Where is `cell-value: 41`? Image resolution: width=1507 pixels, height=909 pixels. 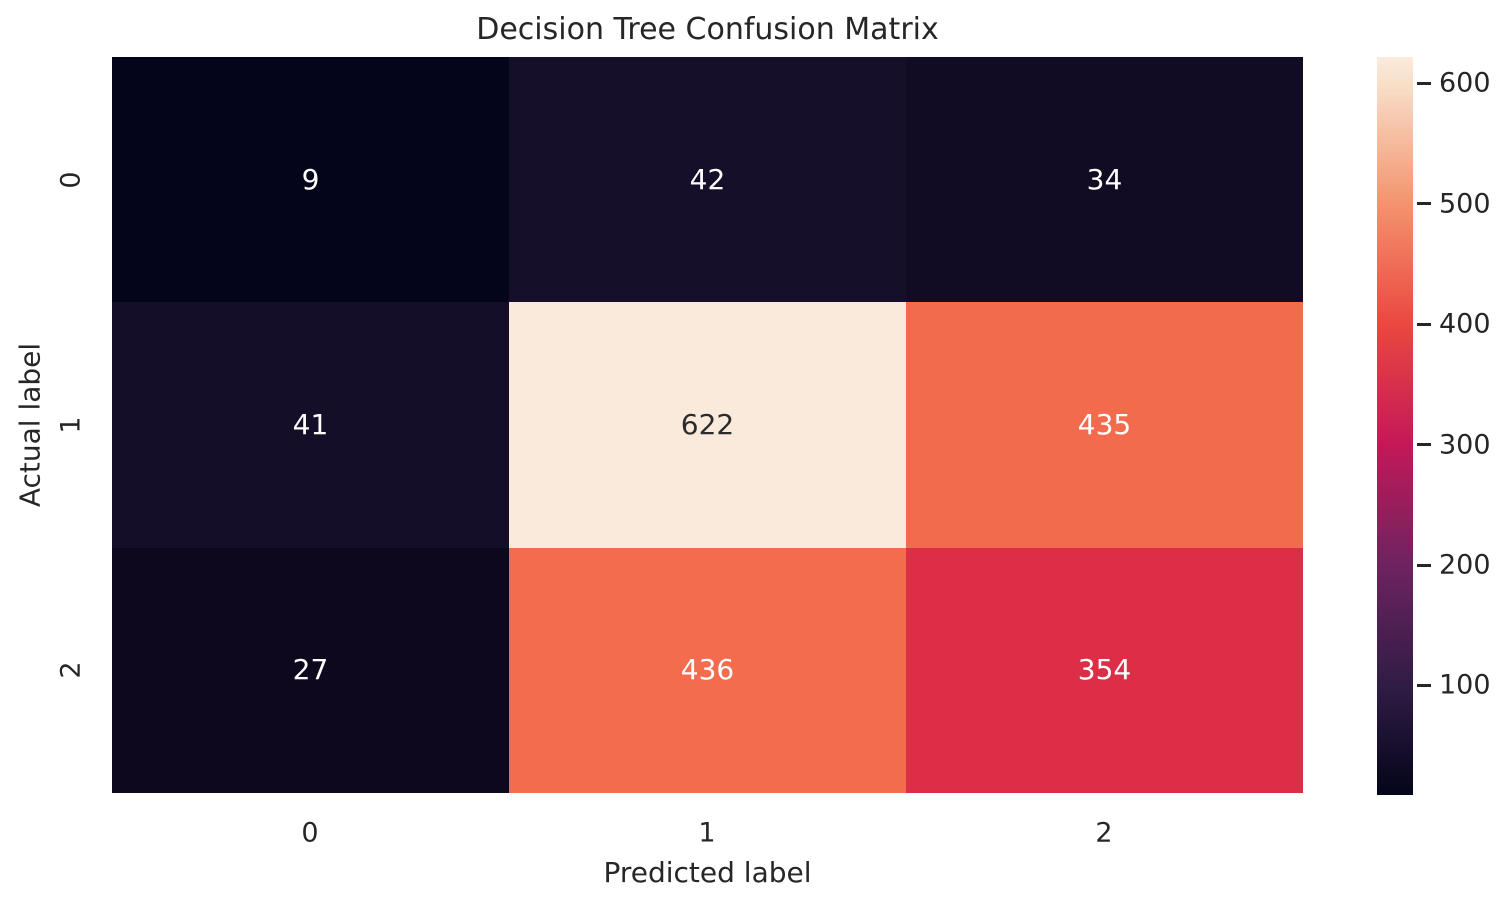
cell-value: 41 is located at coordinates (310, 424).